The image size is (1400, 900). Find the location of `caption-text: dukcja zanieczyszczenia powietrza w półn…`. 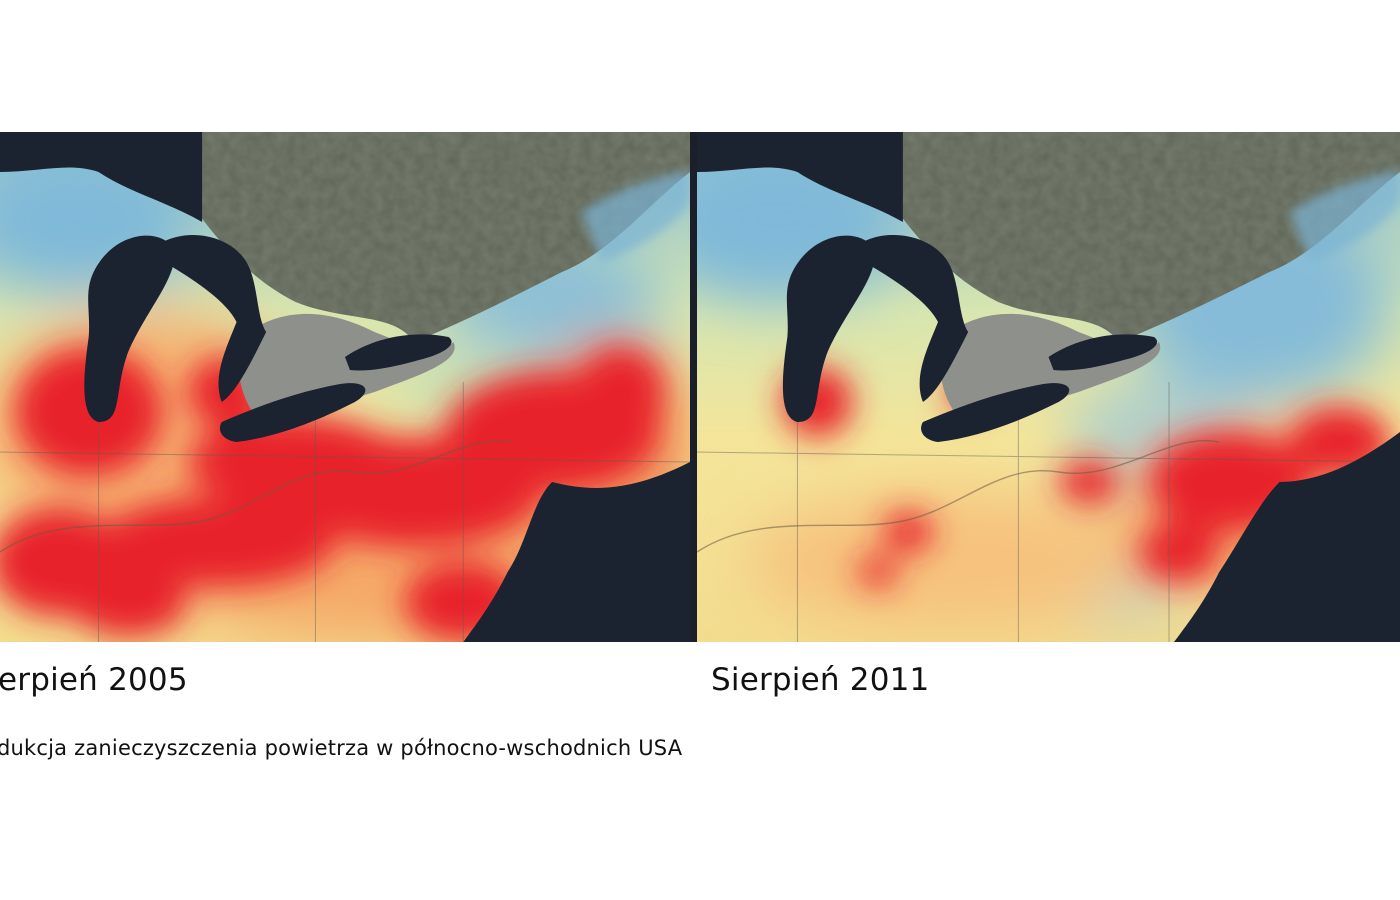

caption-text: dukcja zanieczyszczenia powietrza w półn… is located at coordinates (341, 748).